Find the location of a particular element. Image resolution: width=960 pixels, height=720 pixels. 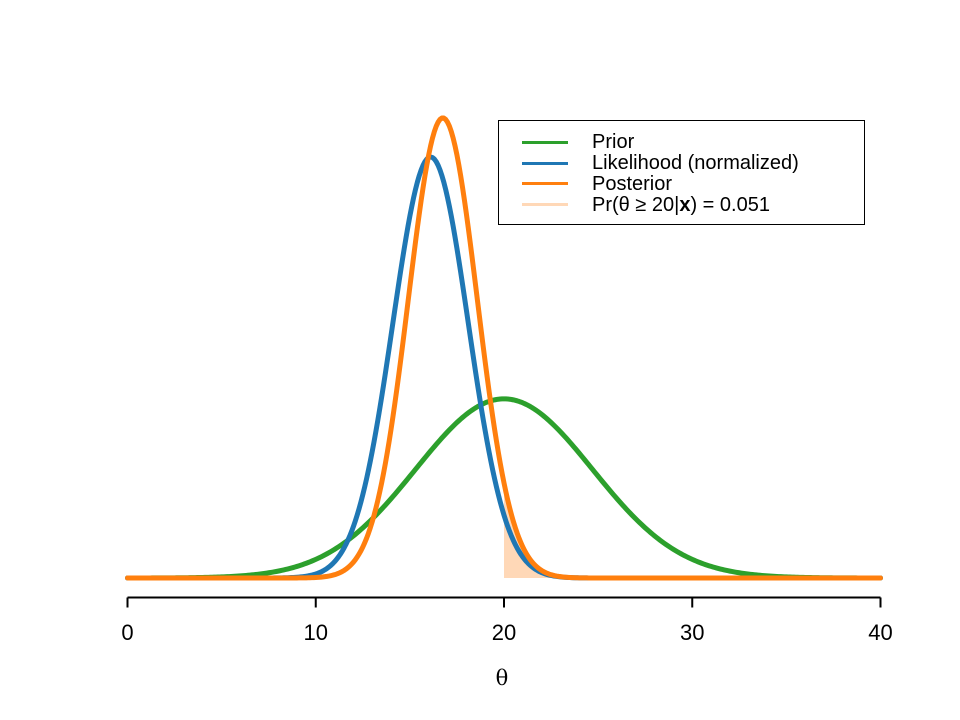

x-axis-title: θ is located at coordinates (502, 678).